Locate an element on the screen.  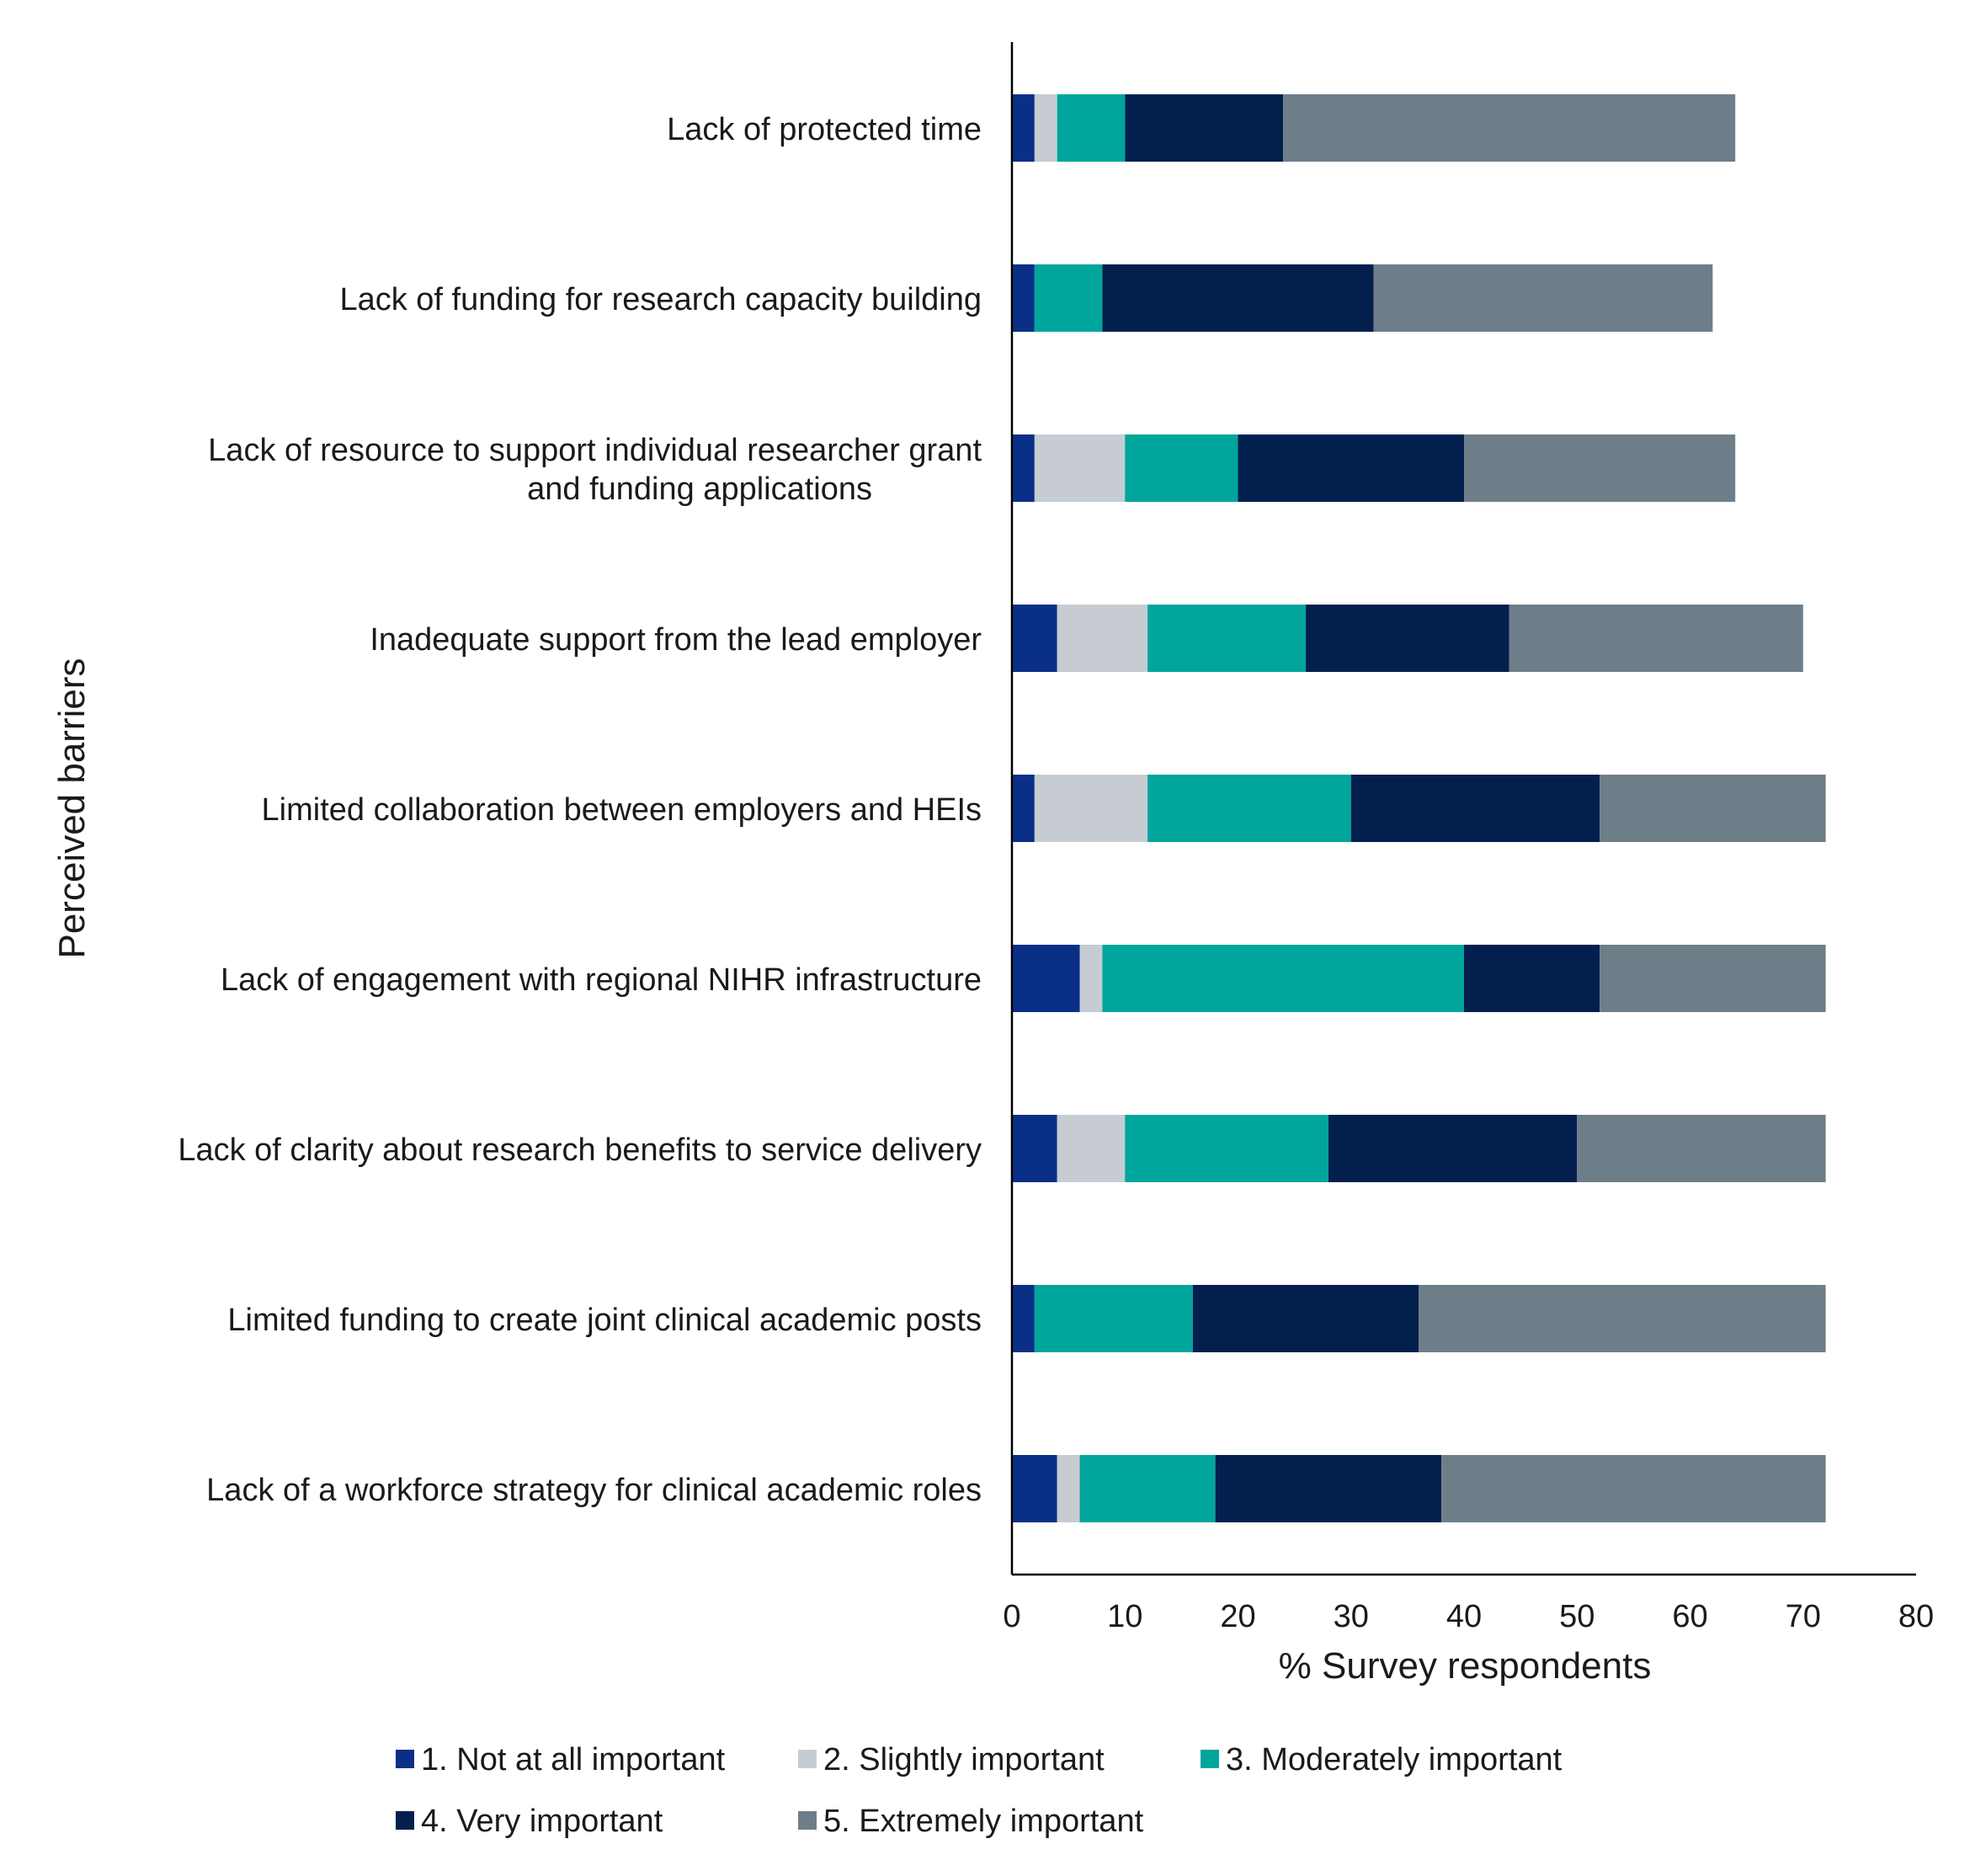
x-tick-label: 0 is located at coordinates (1012, 1617).